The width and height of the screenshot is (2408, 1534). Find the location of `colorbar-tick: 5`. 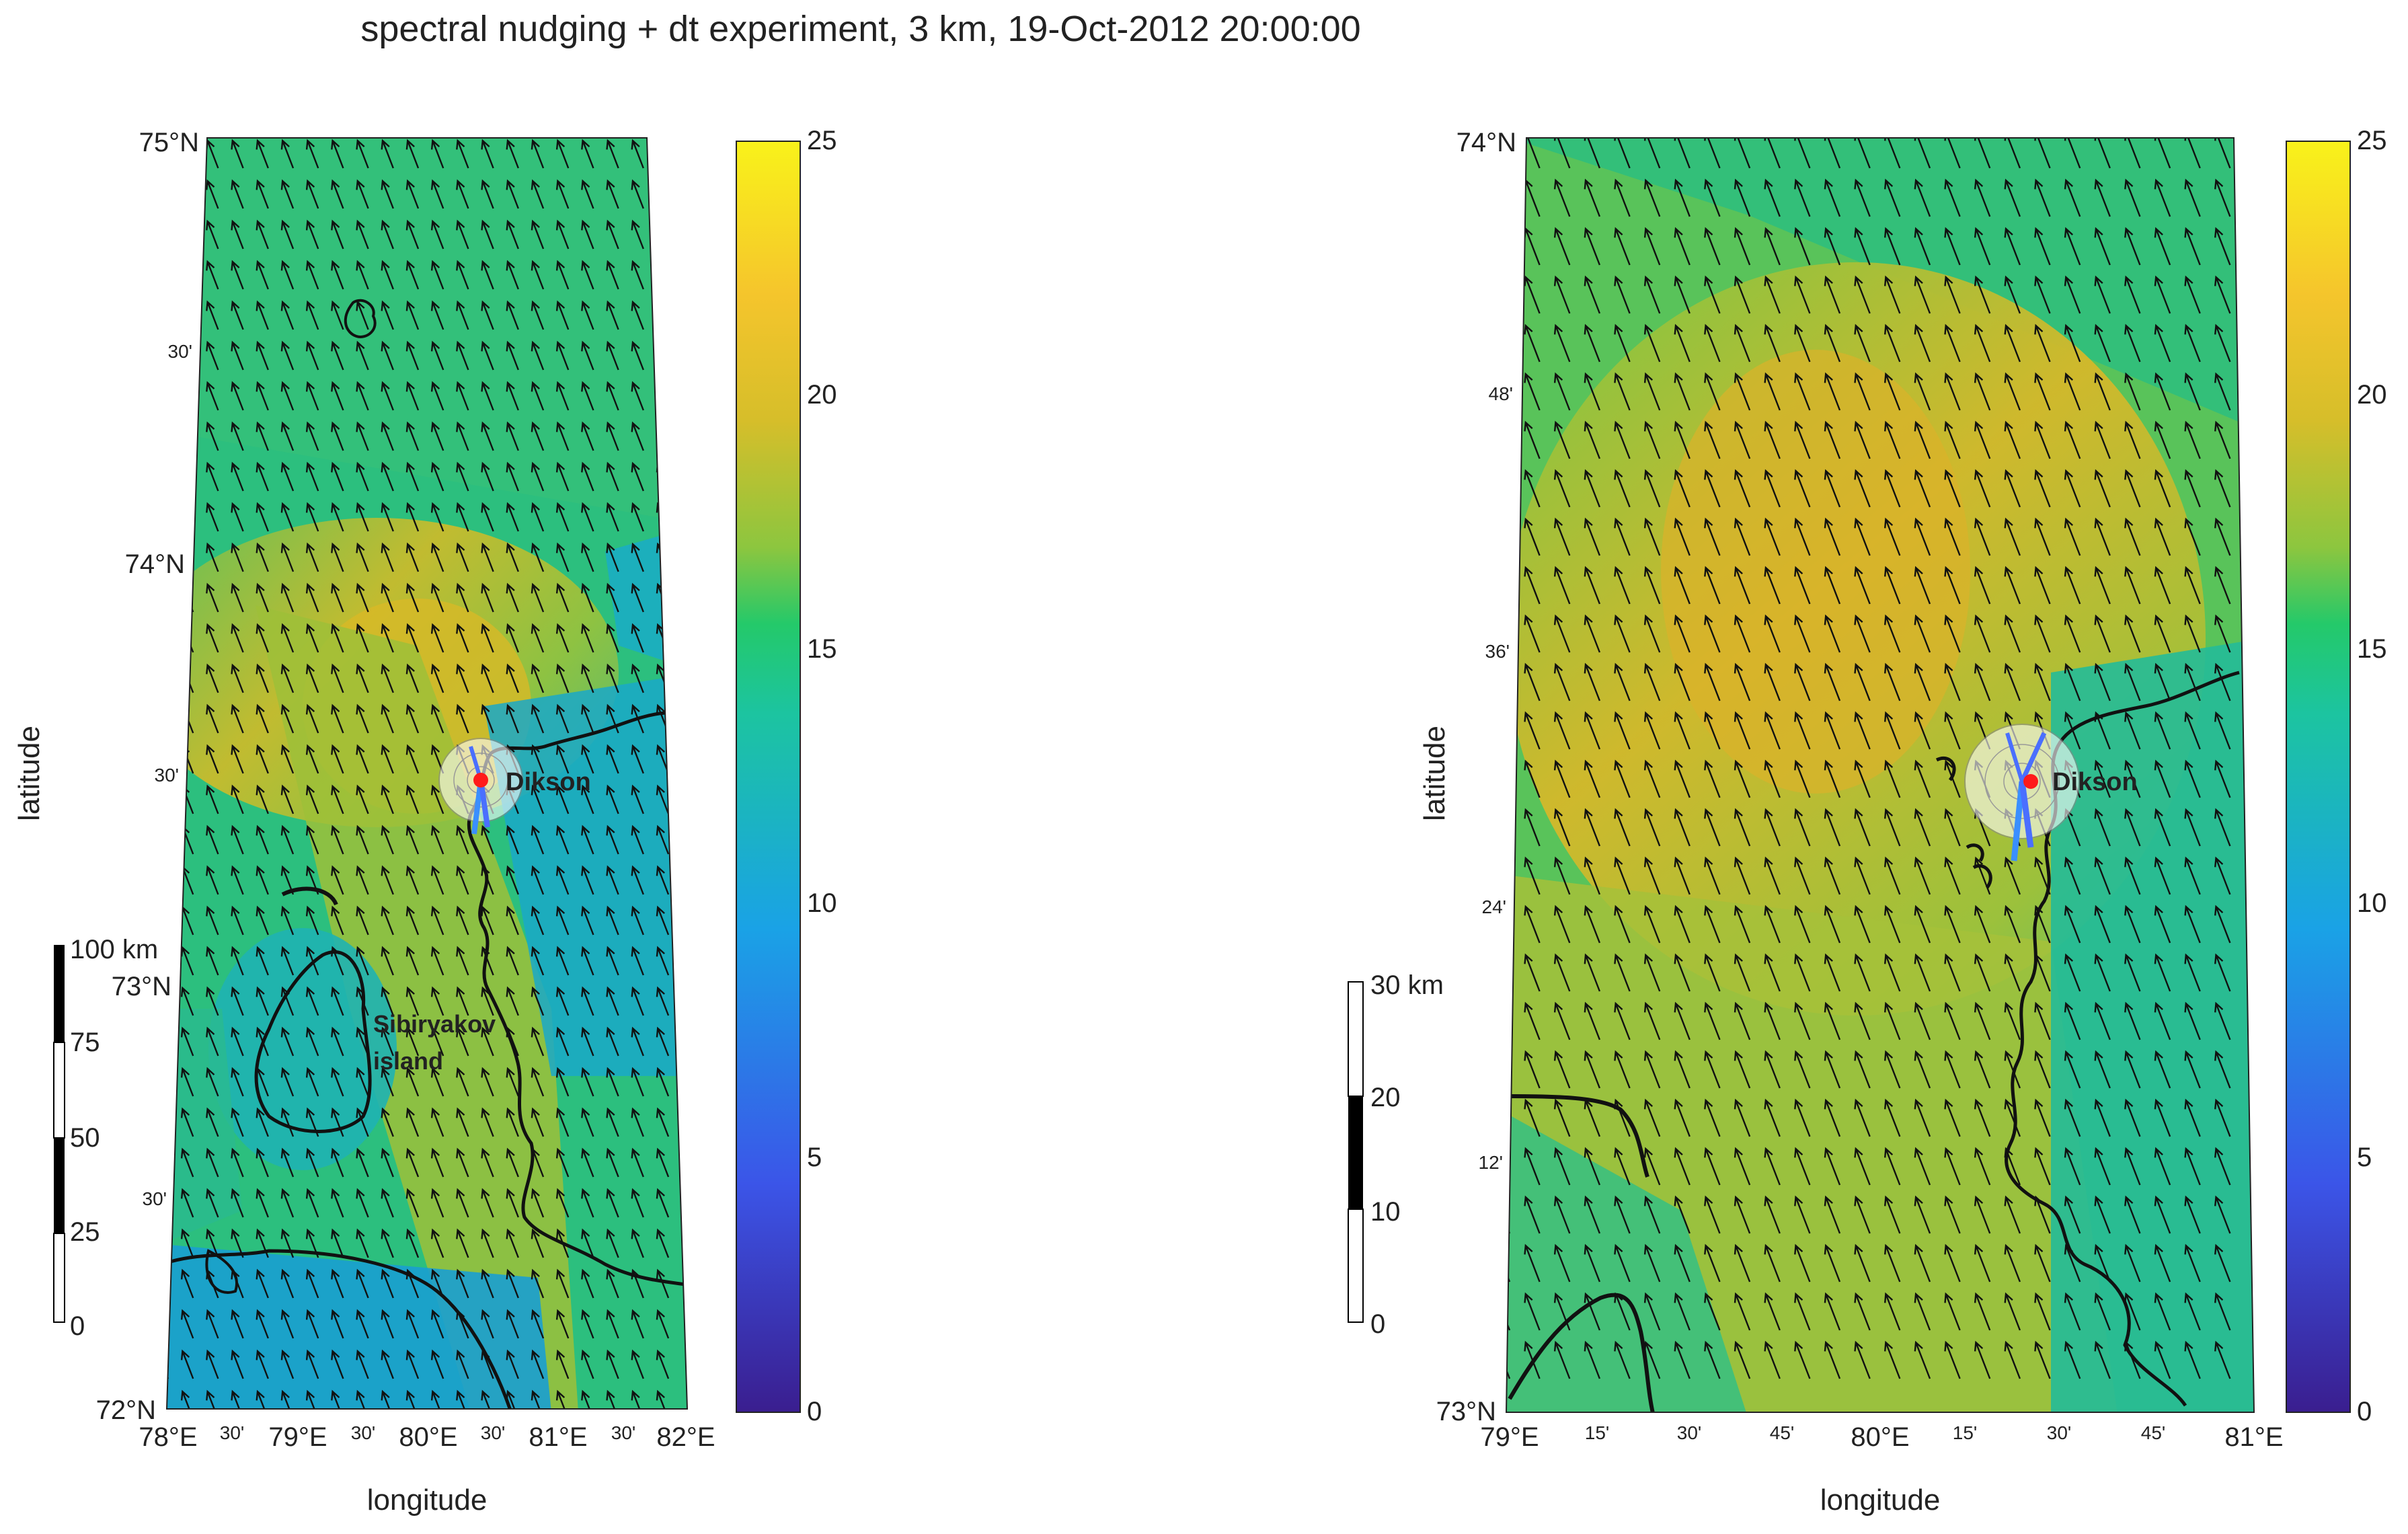

colorbar-tick: 5 is located at coordinates (815, 1157).